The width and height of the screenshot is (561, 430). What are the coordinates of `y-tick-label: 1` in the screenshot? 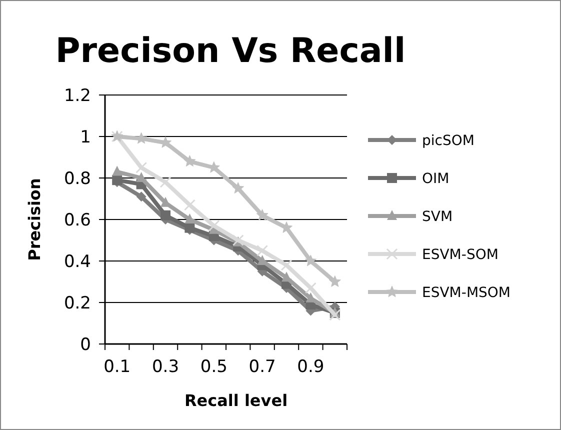 It's located at (85, 137).